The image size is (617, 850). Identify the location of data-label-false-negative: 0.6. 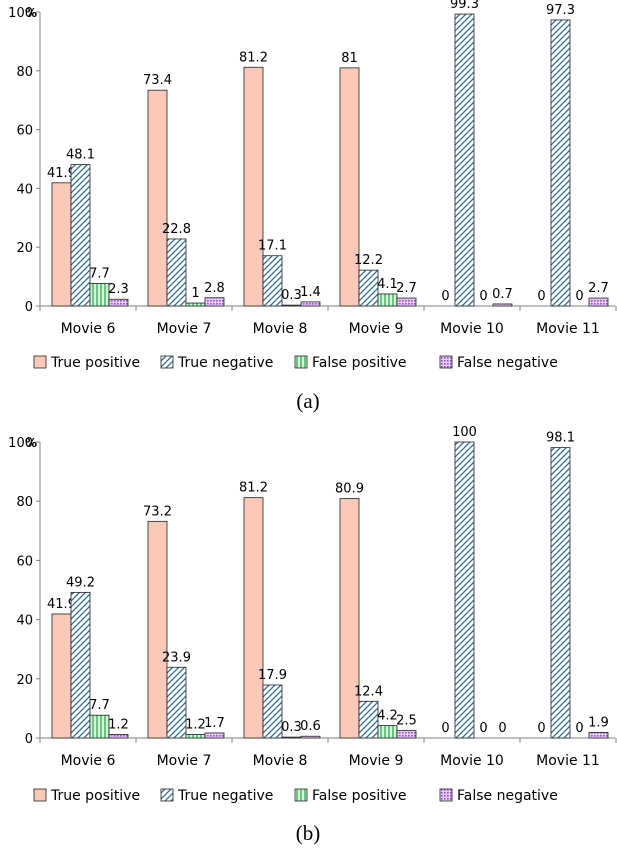
(310, 726).